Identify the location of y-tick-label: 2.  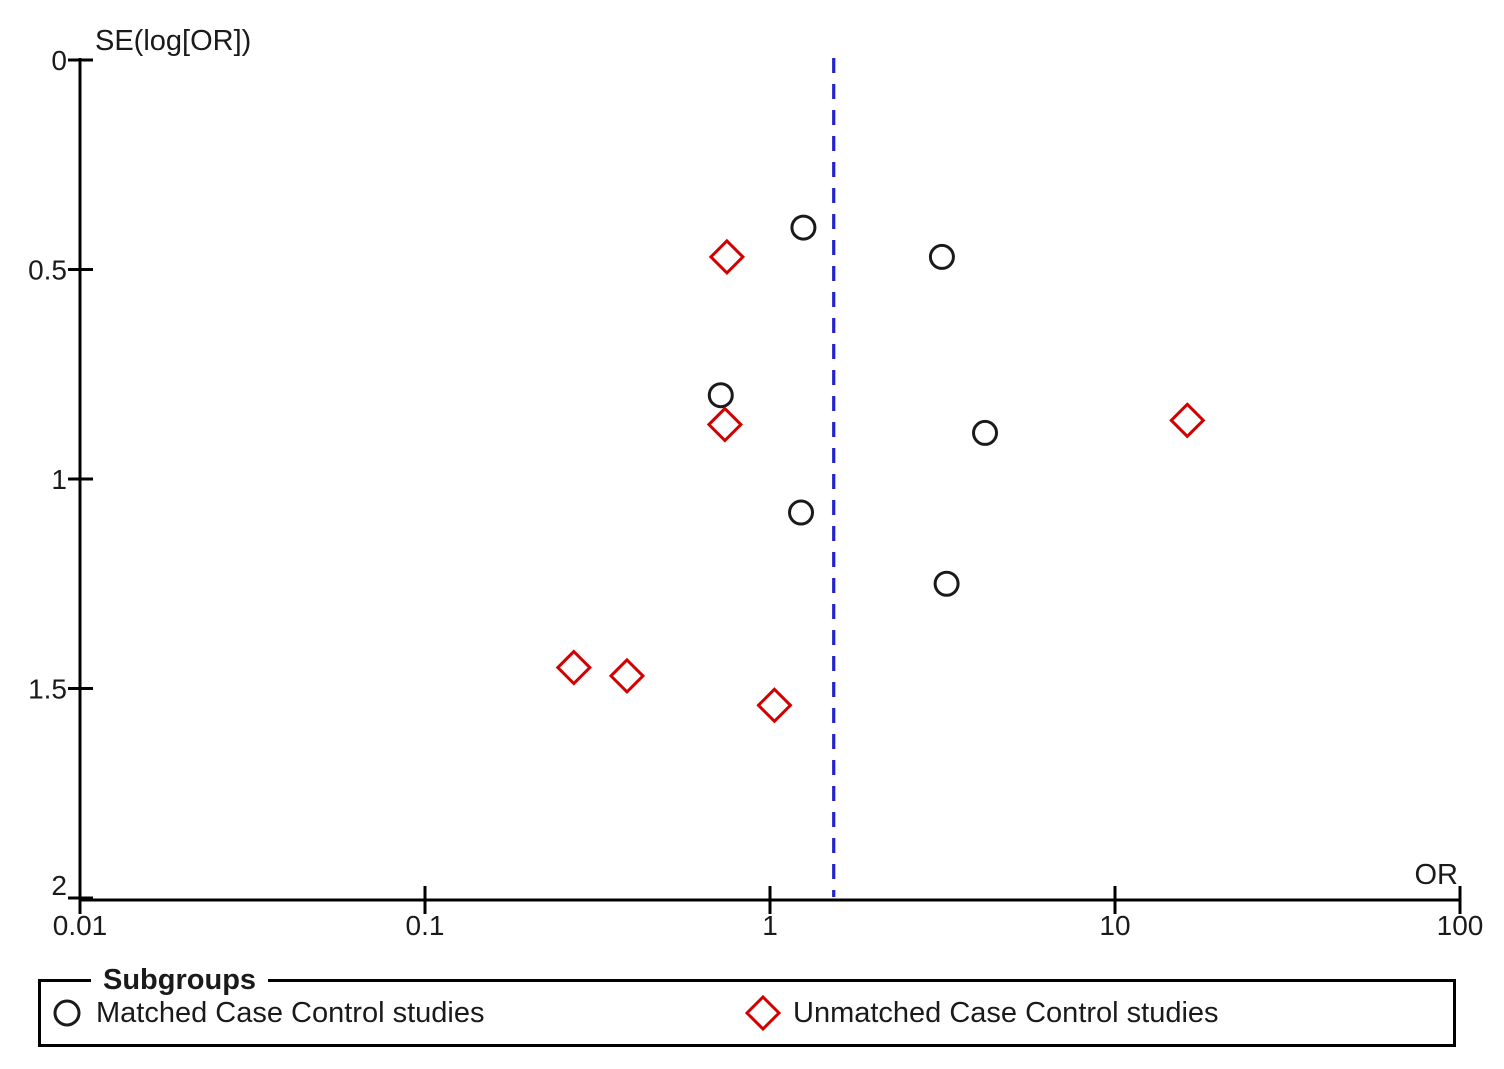
(59, 885).